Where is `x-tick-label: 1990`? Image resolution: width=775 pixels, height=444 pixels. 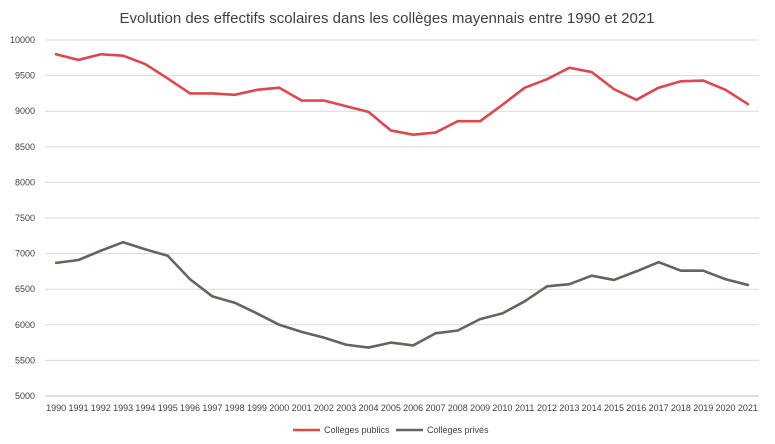
x-tick-label: 1990 is located at coordinates (56, 408).